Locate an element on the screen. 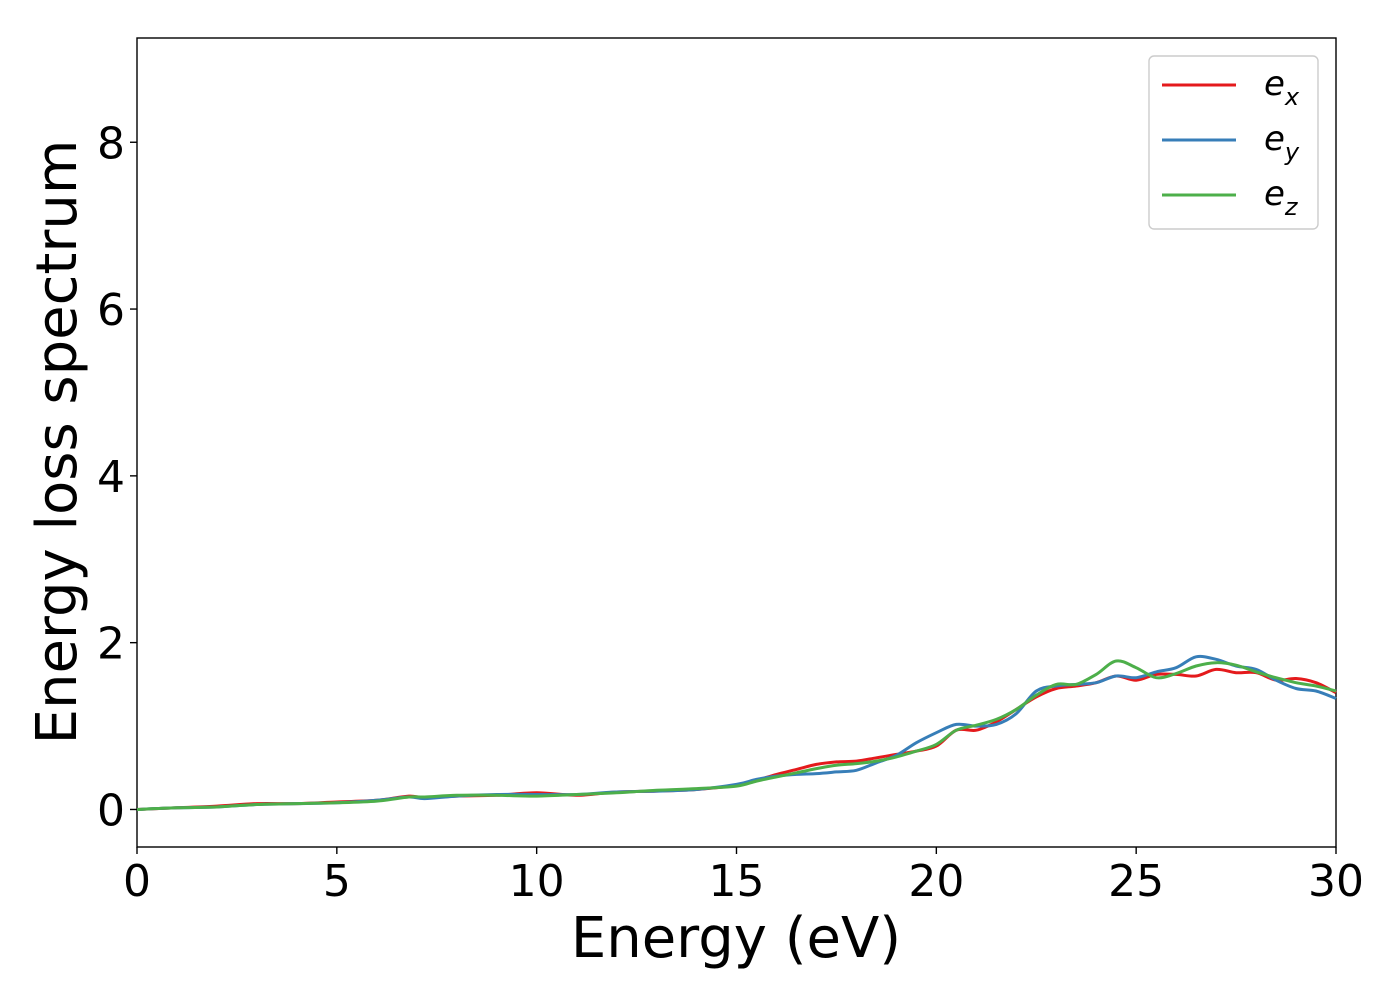 The width and height of the screenshot is (1400, 1000). y-tick-label: 2 is located at coordinates (111, 644).